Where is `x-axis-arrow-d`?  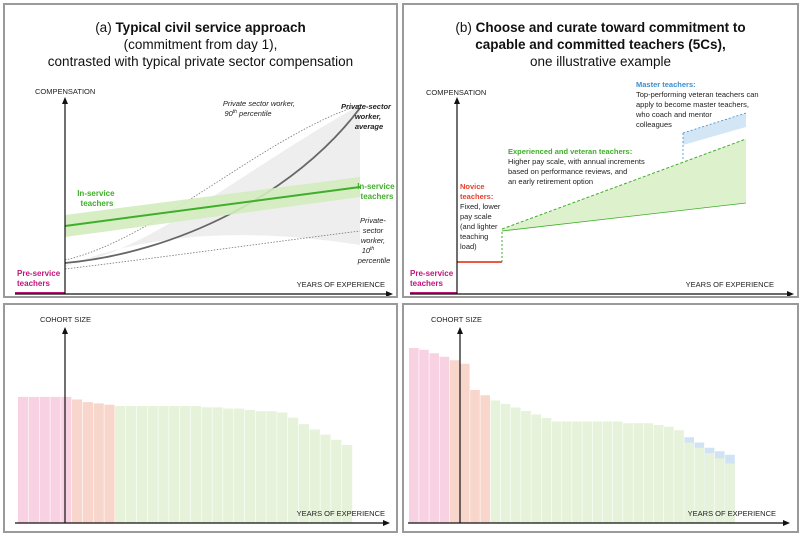
x-axis-arrow-d is located at coordinates (786, 523).